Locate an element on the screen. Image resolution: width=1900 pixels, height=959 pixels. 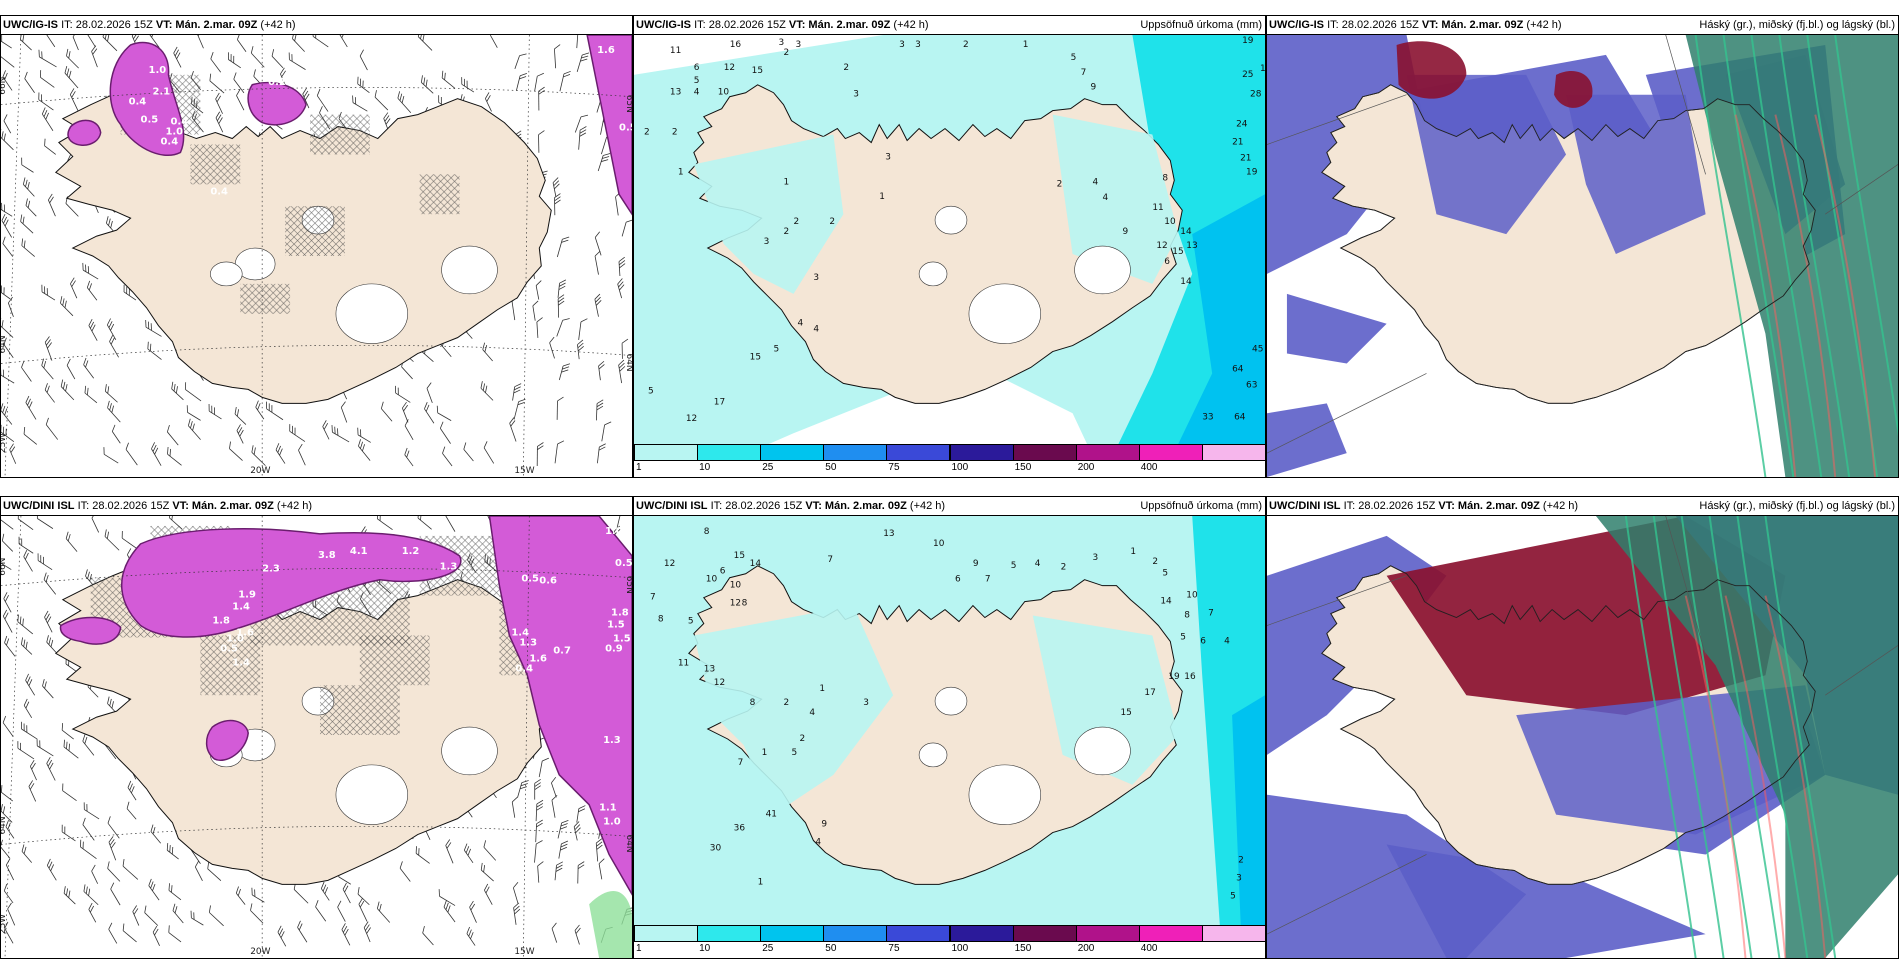
value-label: 45 is located at coordinates (1257, 350).